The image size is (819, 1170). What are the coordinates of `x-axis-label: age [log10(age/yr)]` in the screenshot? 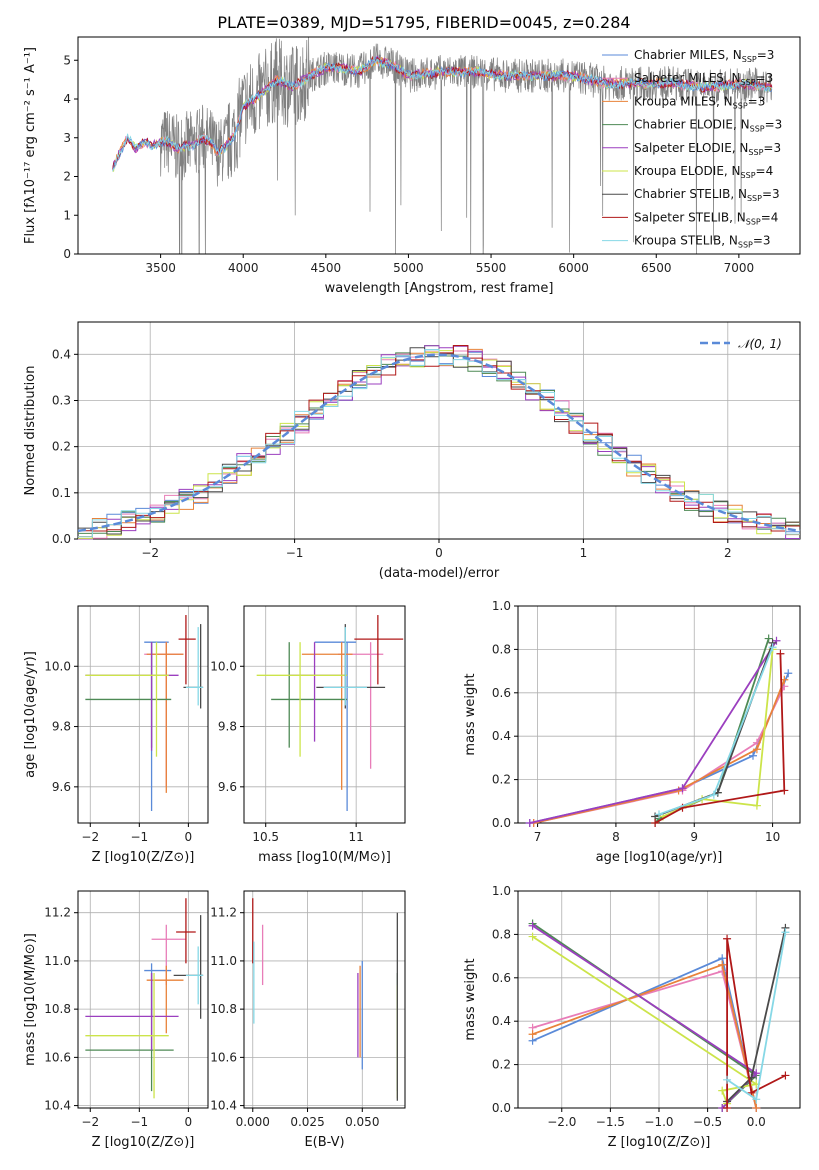 It's located at (659, 857).